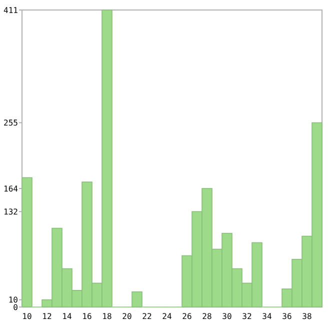 This screenshot has height=321, width=333. What do you see at coordinates (11, 189) in the screenshot?
I see `y-tick-label: 164` at bounding box center [11, 189].